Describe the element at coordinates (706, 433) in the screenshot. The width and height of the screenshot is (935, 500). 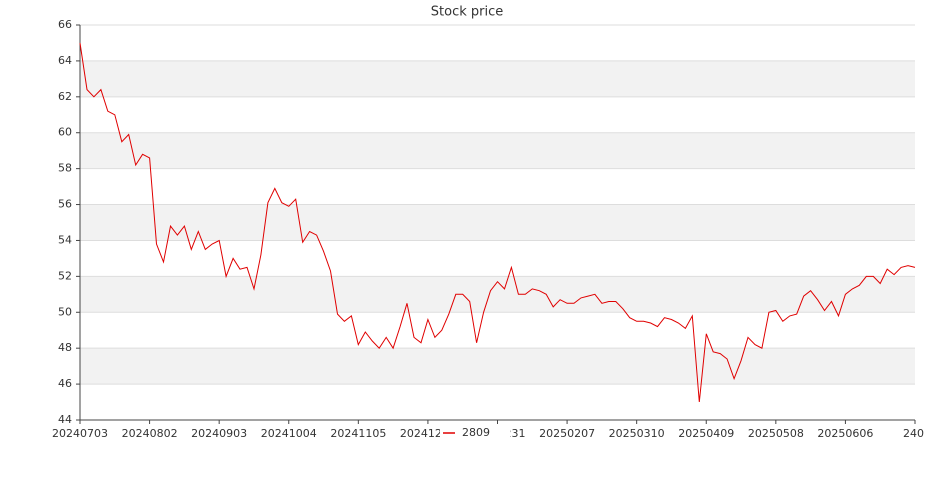
I see `x-tick-label: 20250409` at that location.